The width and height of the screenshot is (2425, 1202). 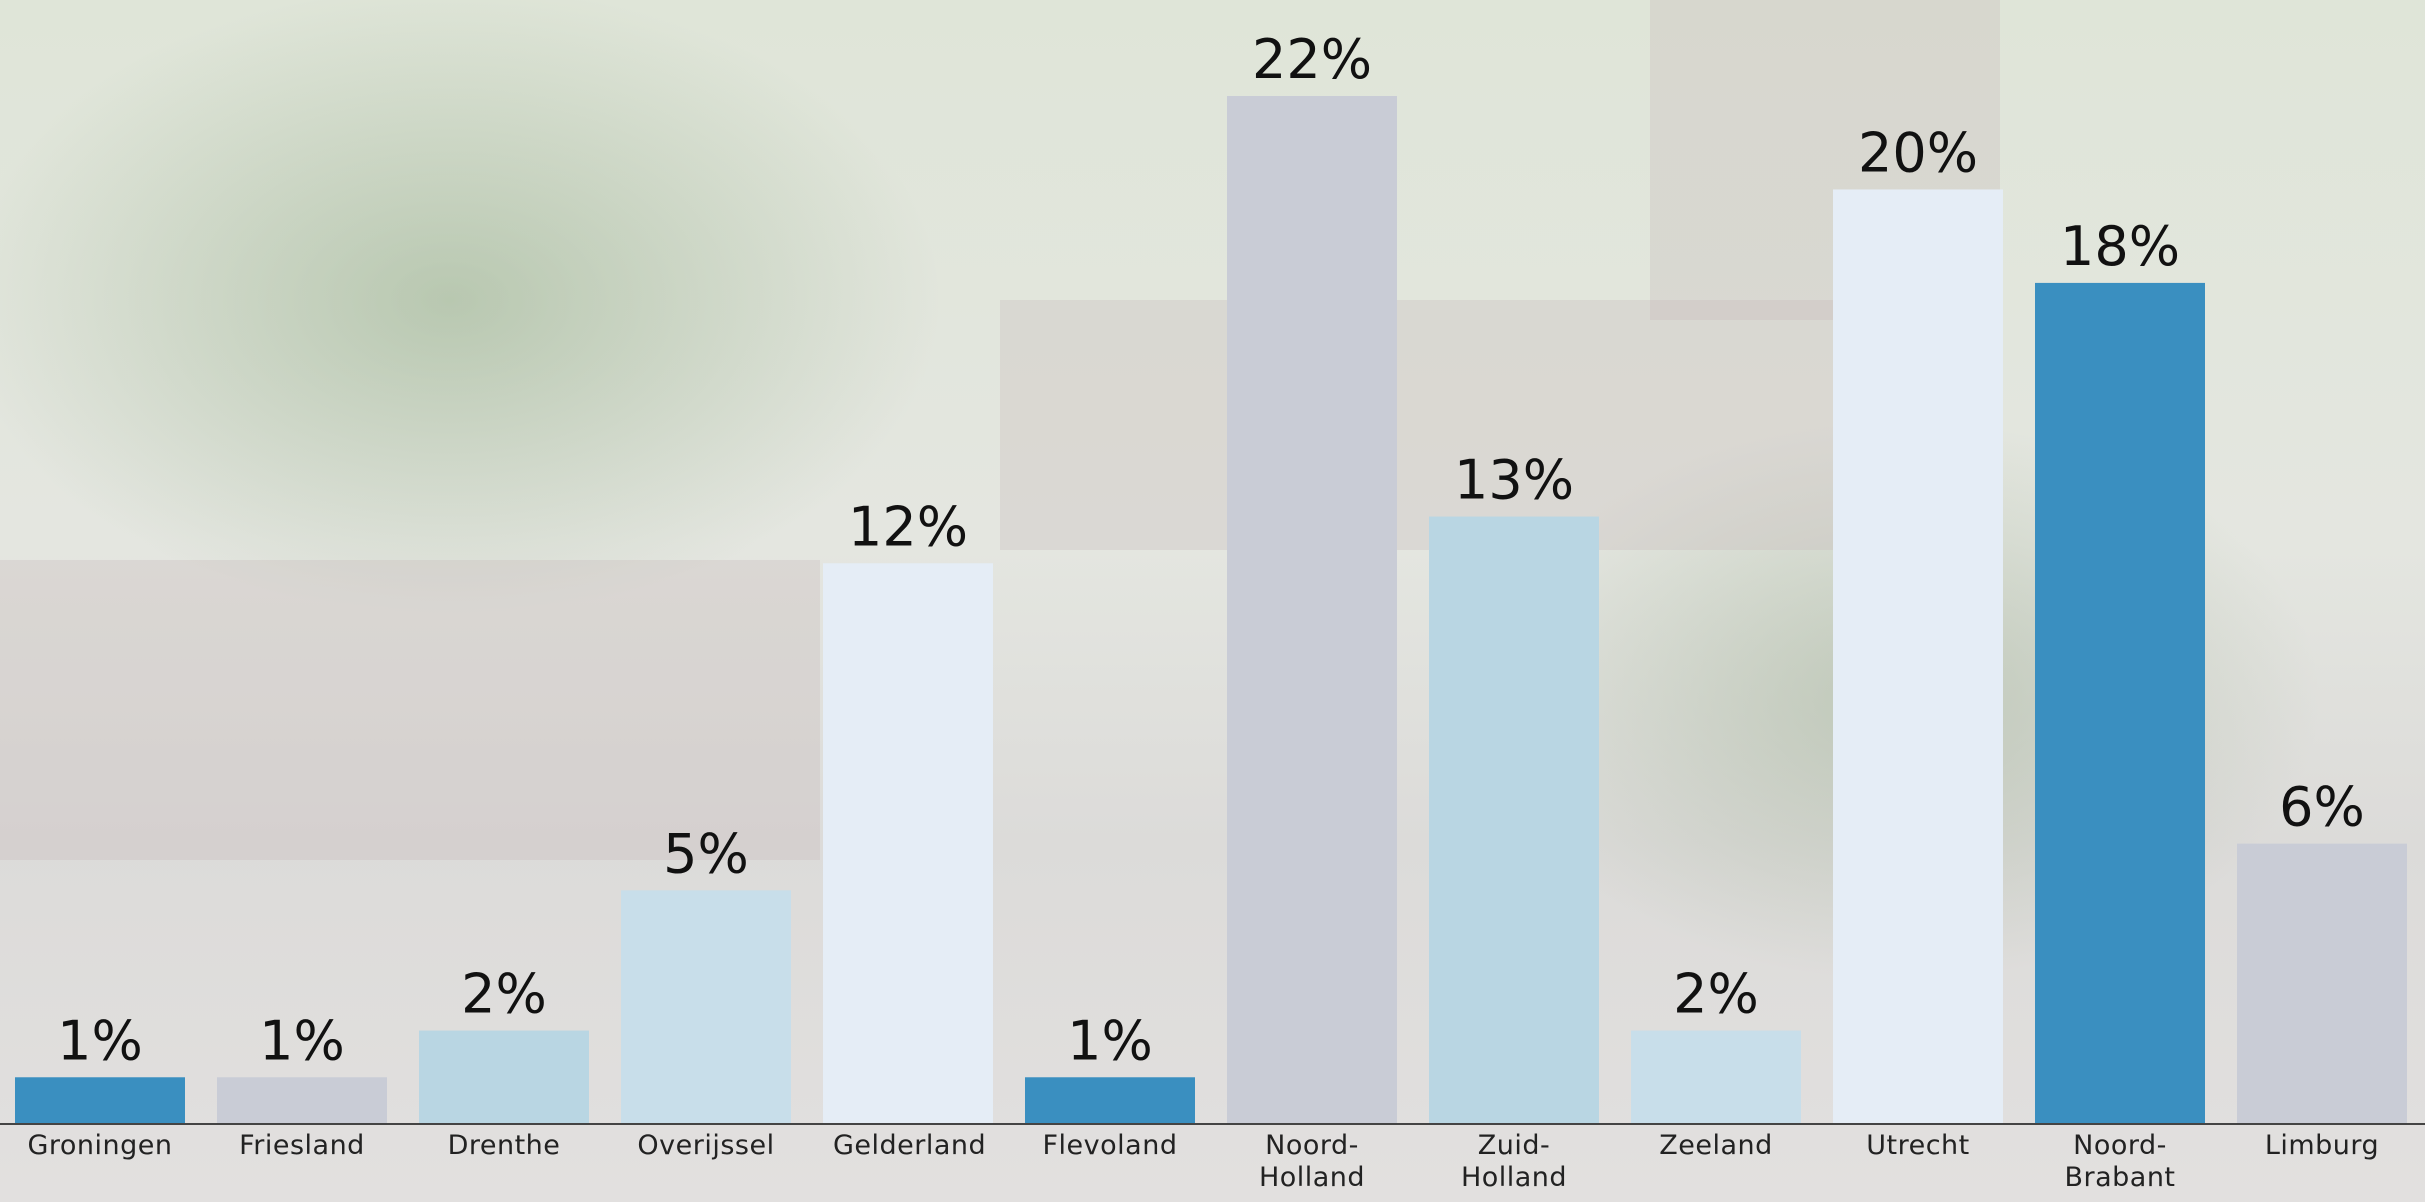 What do you see at coordinates (1110, 1145) in the screenshot?
I see `category-label: Flevoland` at bounding box center [1110, 1145].